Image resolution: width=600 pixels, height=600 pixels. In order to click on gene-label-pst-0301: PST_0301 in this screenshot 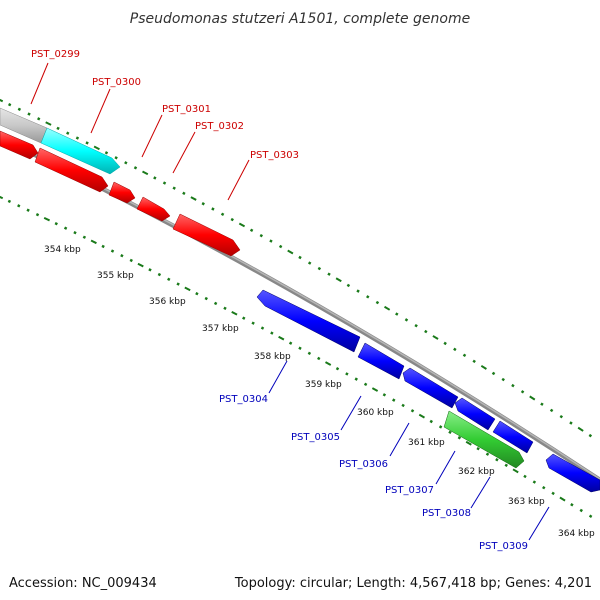, I will do `click(186, 109)`.